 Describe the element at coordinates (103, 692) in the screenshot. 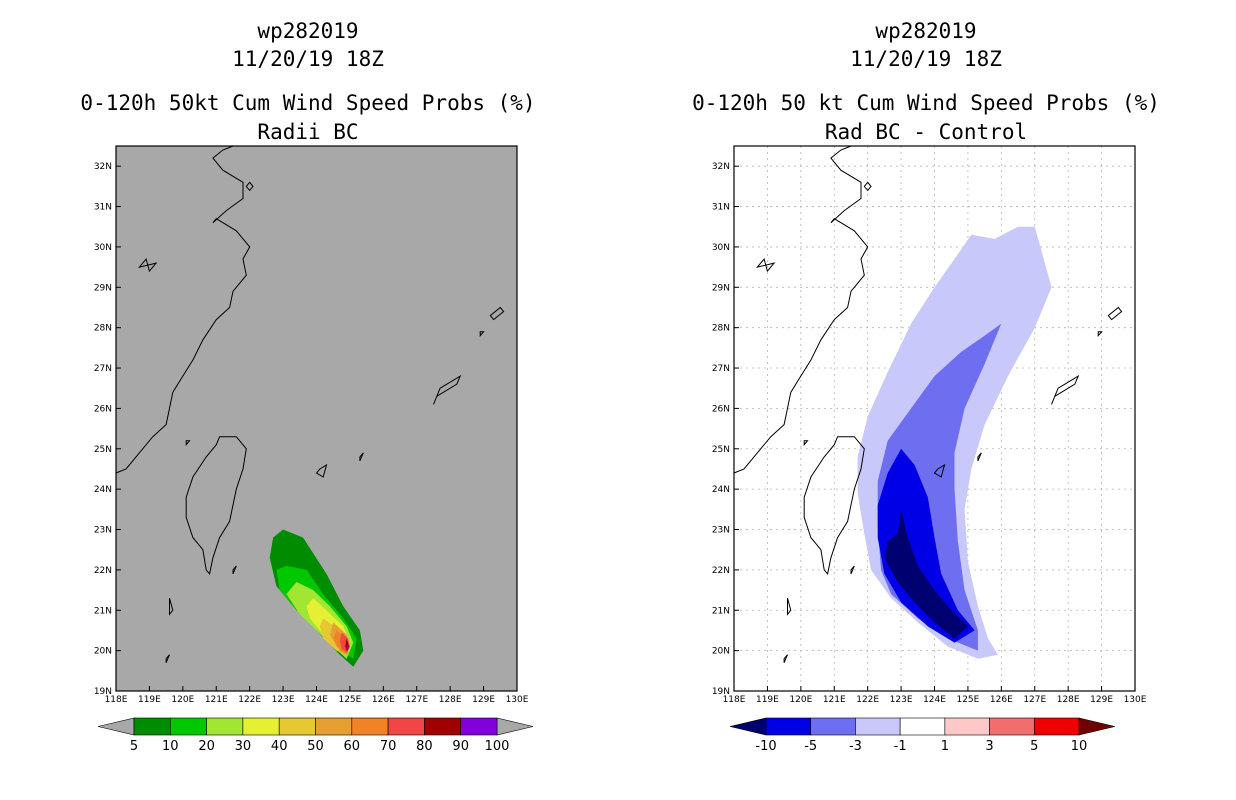

I see `y-tick-label: 19N` at that location.